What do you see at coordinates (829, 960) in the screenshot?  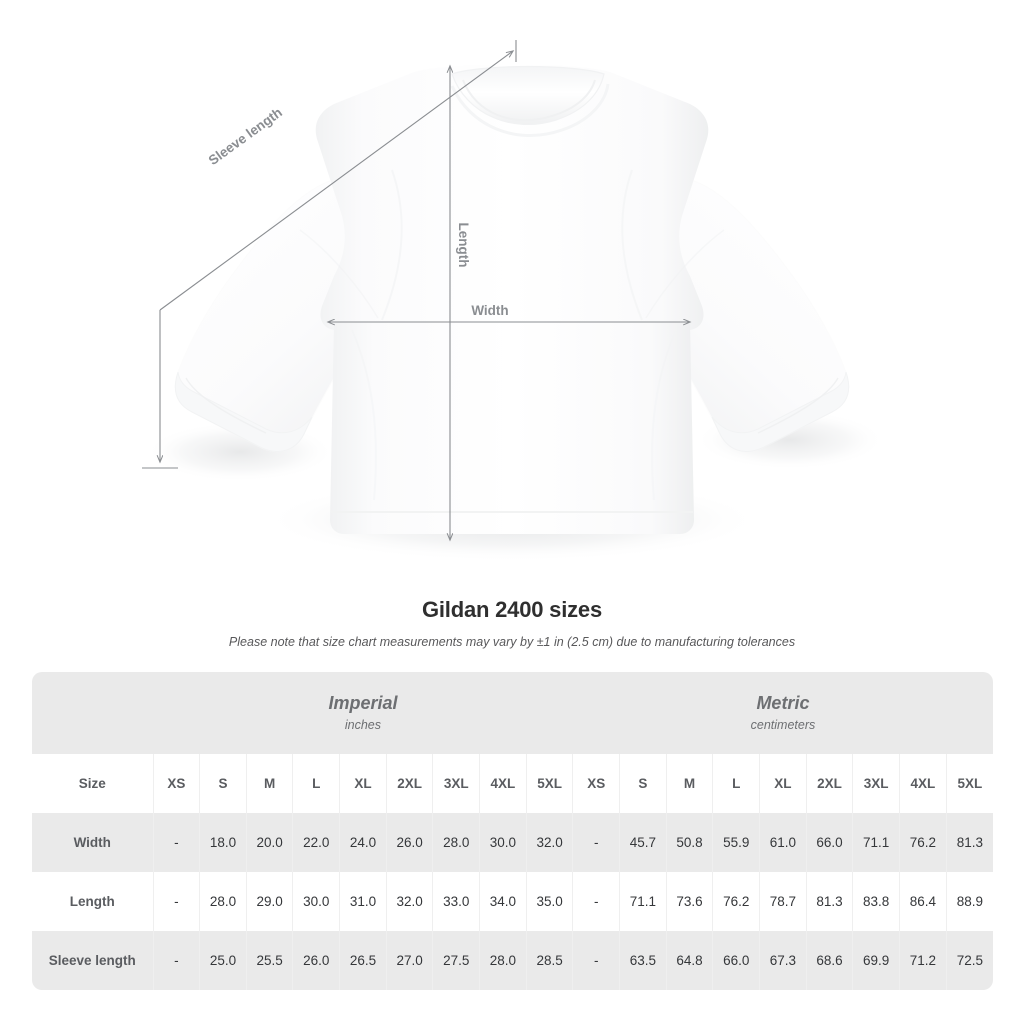 I see `cell-sleeve-metric-2xl: 68.6` at bounding box center [829, 960].